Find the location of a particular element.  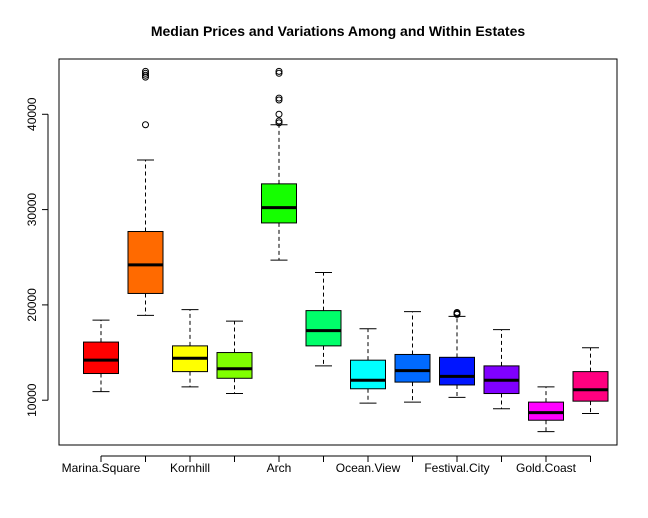

y-tick-label: 40000 is located at coordinates (32, 114).